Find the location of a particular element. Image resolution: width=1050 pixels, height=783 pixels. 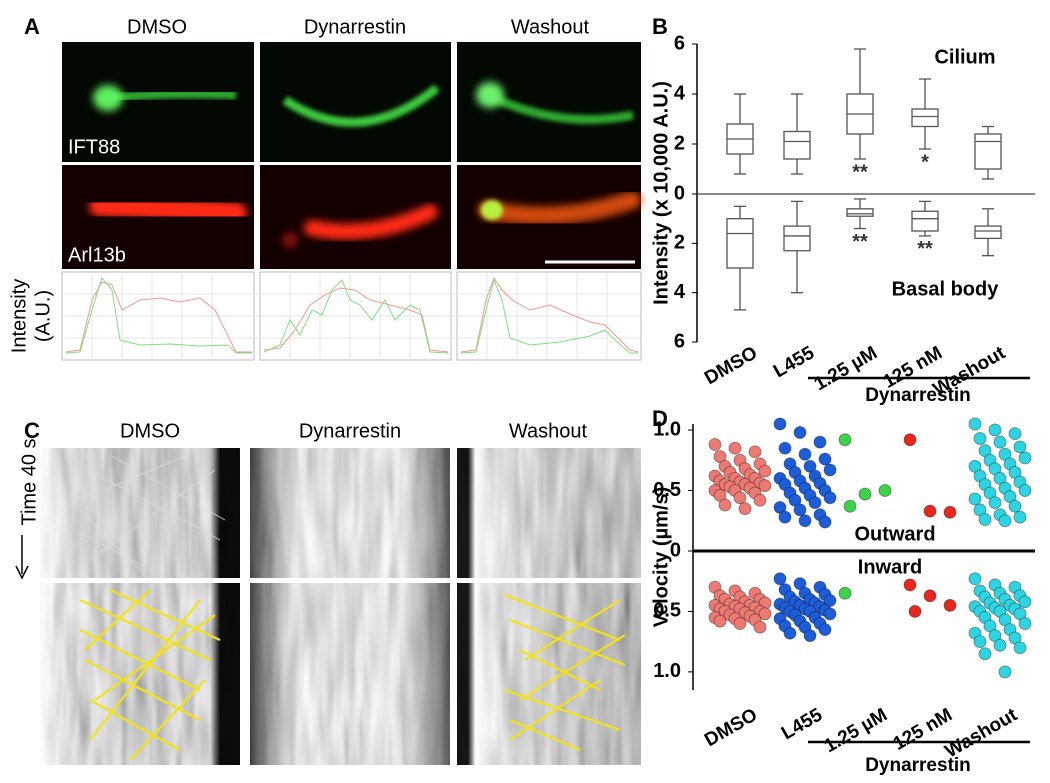

intensity-profiles is located at coordinates (351, 316).